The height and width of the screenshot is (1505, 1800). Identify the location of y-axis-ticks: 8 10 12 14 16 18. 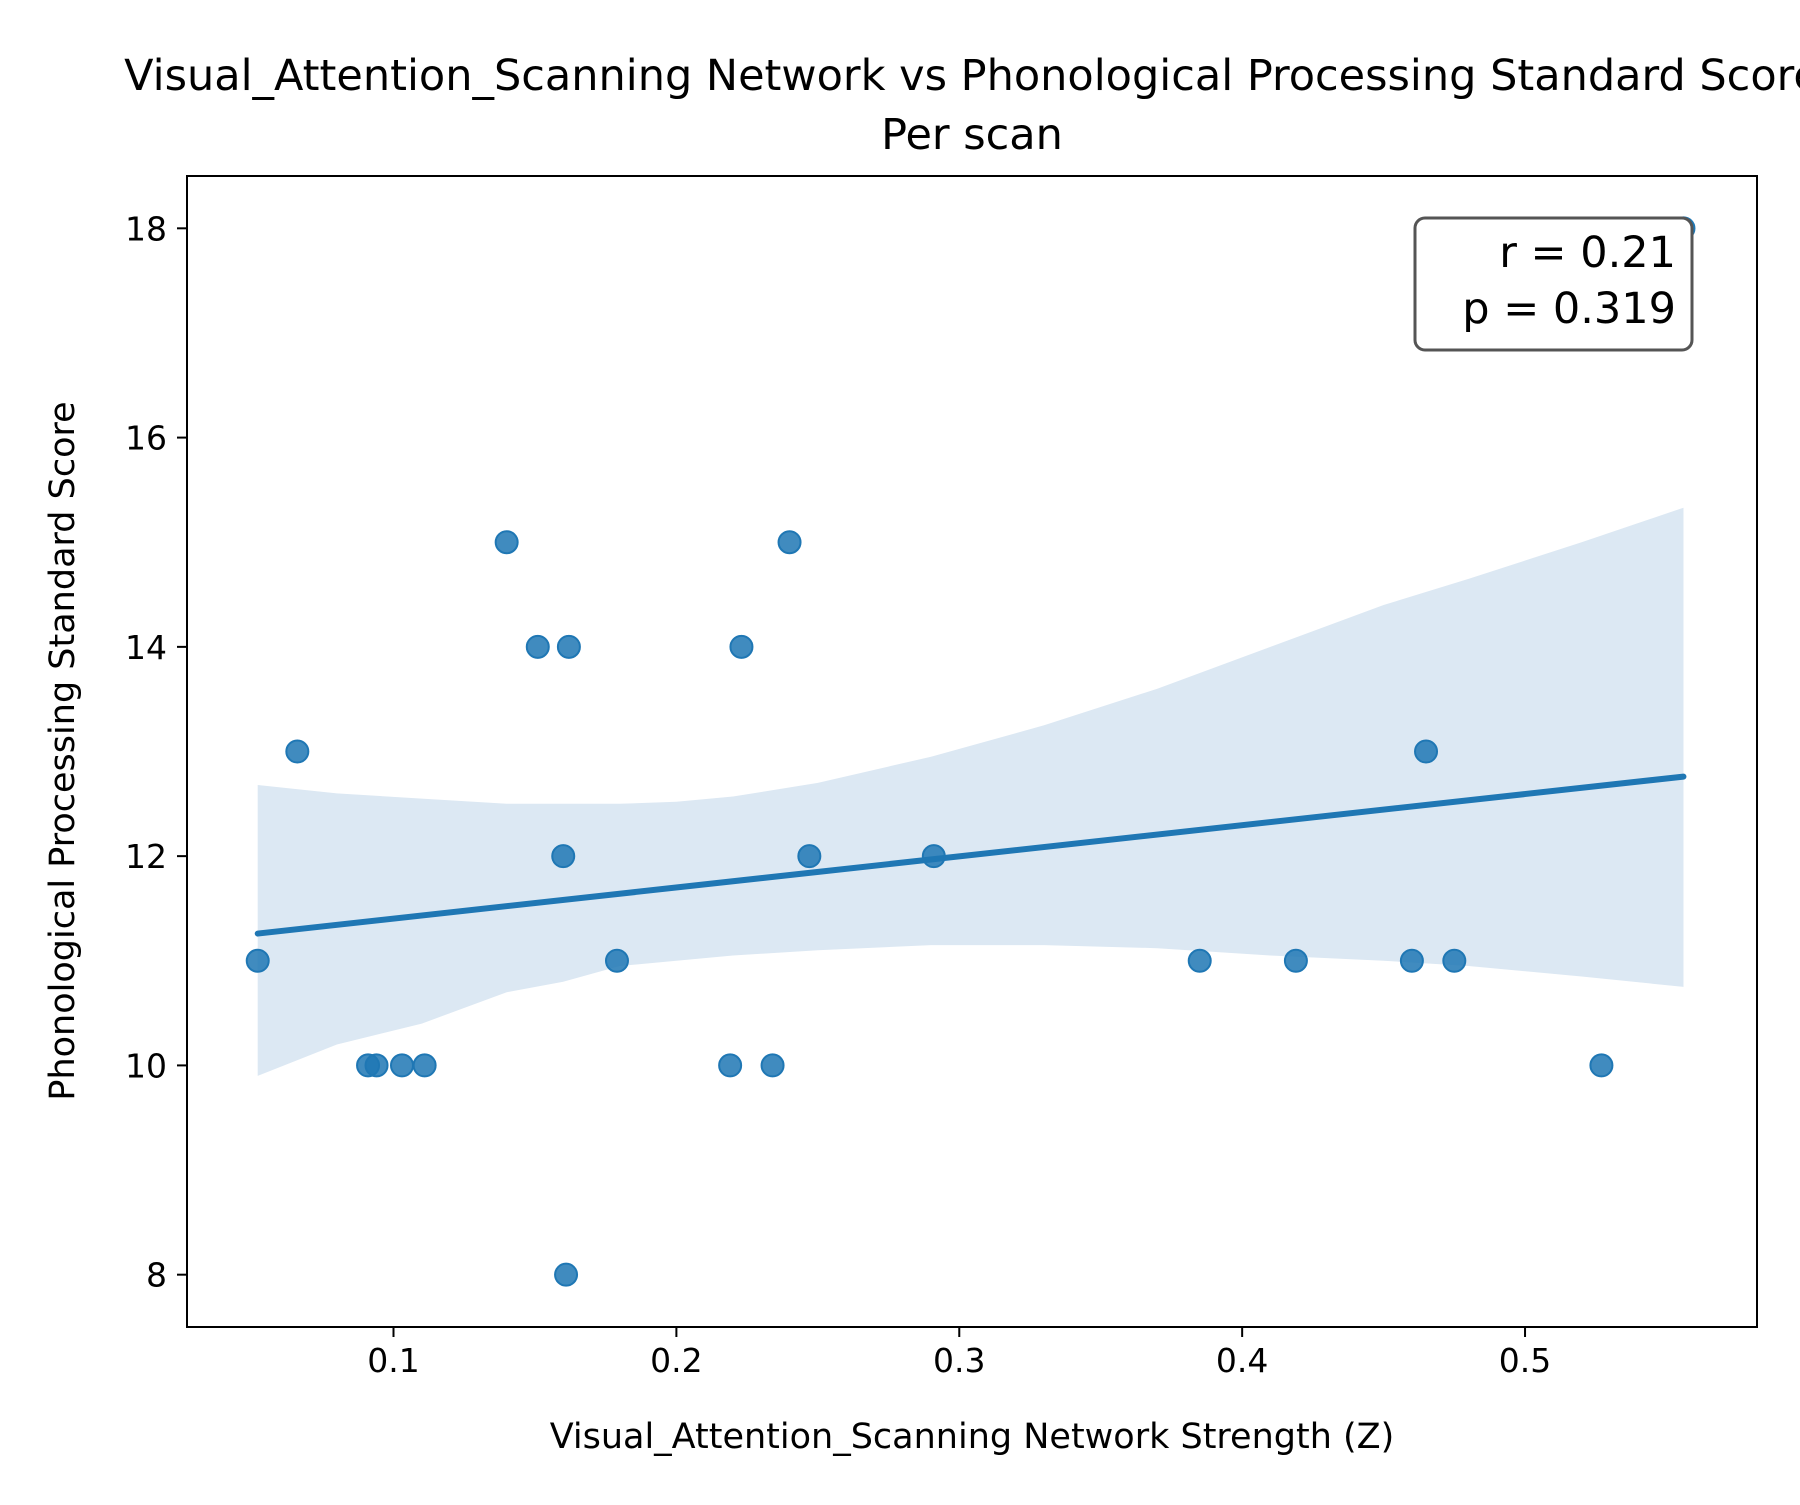
(156, 752).